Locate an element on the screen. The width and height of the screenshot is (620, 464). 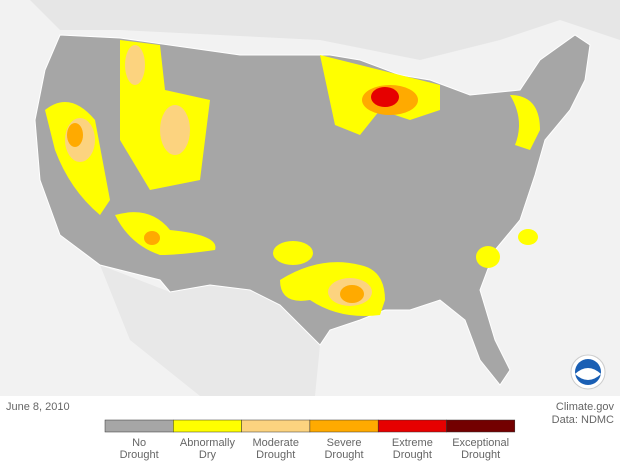
legend-label: Severe is located at coordinates (344, 443).